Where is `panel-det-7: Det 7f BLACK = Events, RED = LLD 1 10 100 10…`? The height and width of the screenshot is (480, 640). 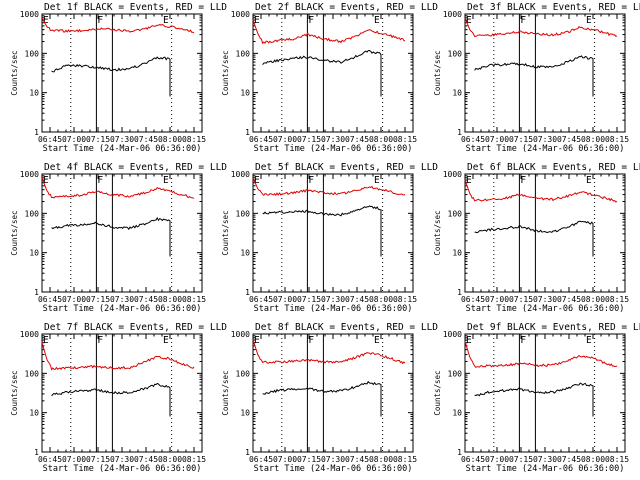
panel-det-7: Det 7f BLACK = Events, RED = LLD 1 10 100 10… is located at coordinates (118, 398).